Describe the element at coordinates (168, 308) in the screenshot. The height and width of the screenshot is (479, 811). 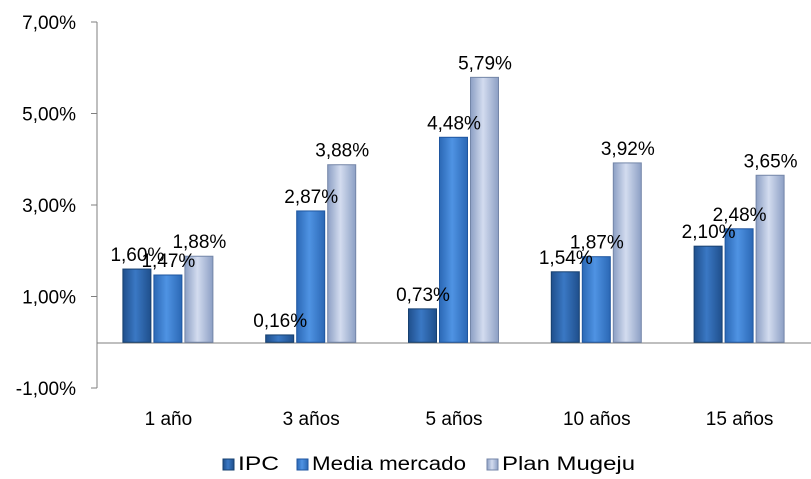
I see `bar-media-mercado-1-ano` at that location.